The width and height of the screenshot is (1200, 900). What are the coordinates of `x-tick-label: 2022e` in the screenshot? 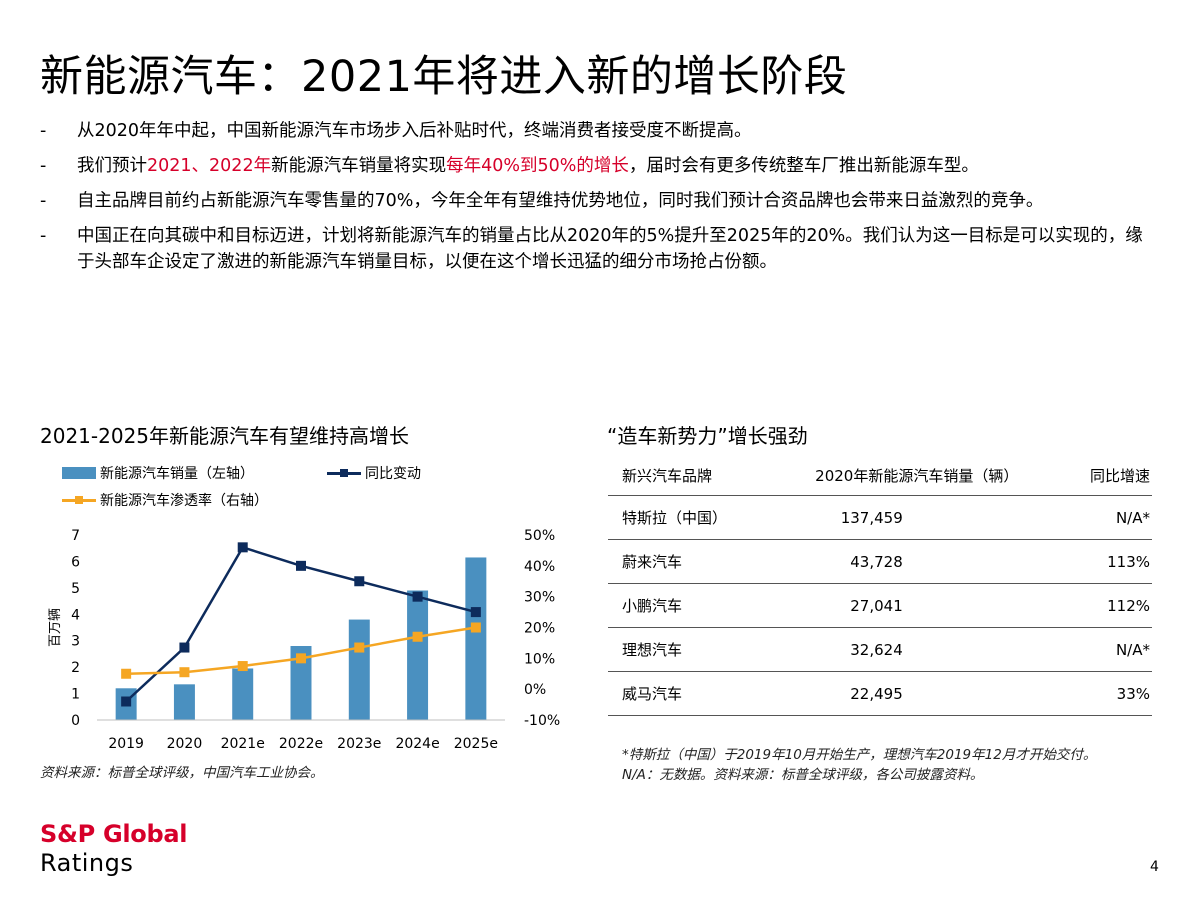 It's located at (301, 744).